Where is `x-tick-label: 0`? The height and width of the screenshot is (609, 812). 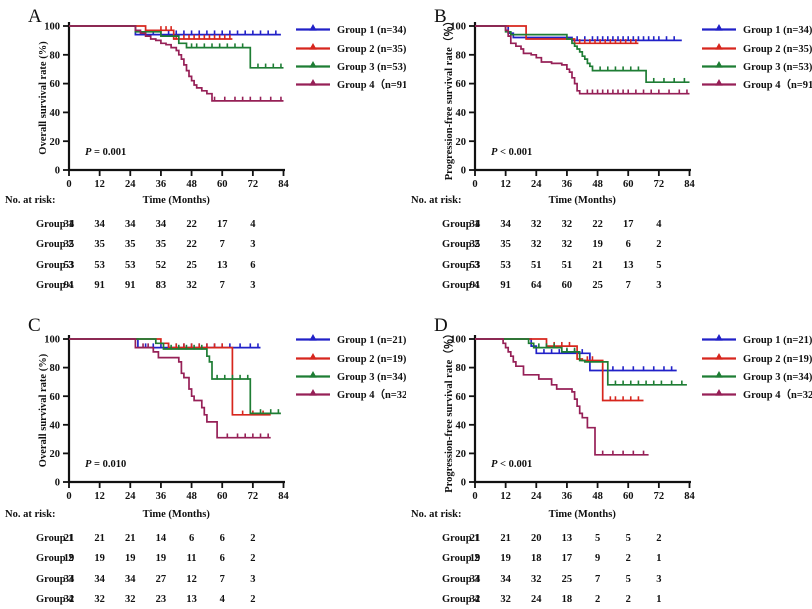
x-tick-label: 0 is located at coordinates (474, 184).